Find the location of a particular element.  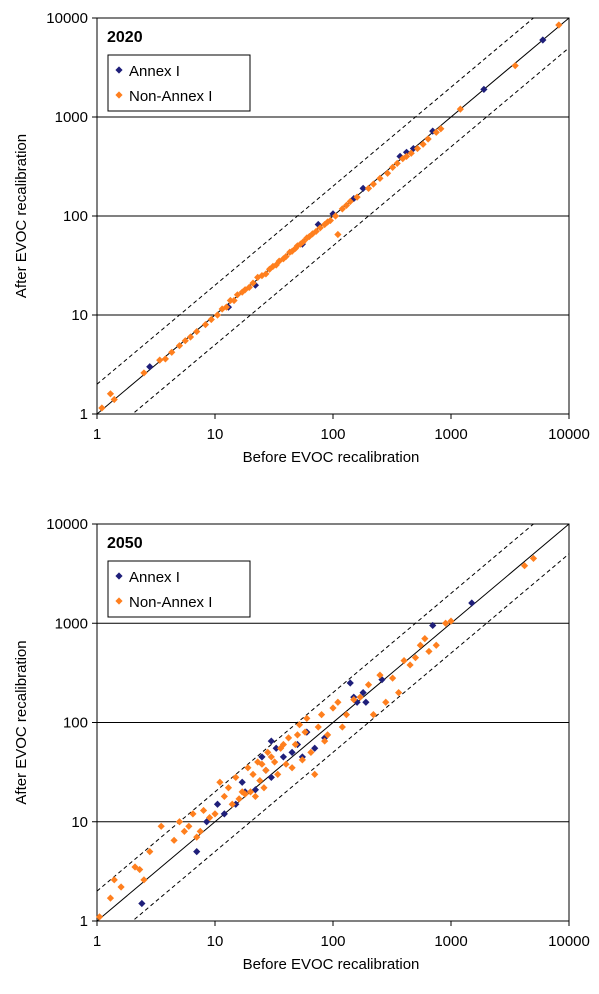

y-tick-label: 1000 is located at coordinates (71, 623).